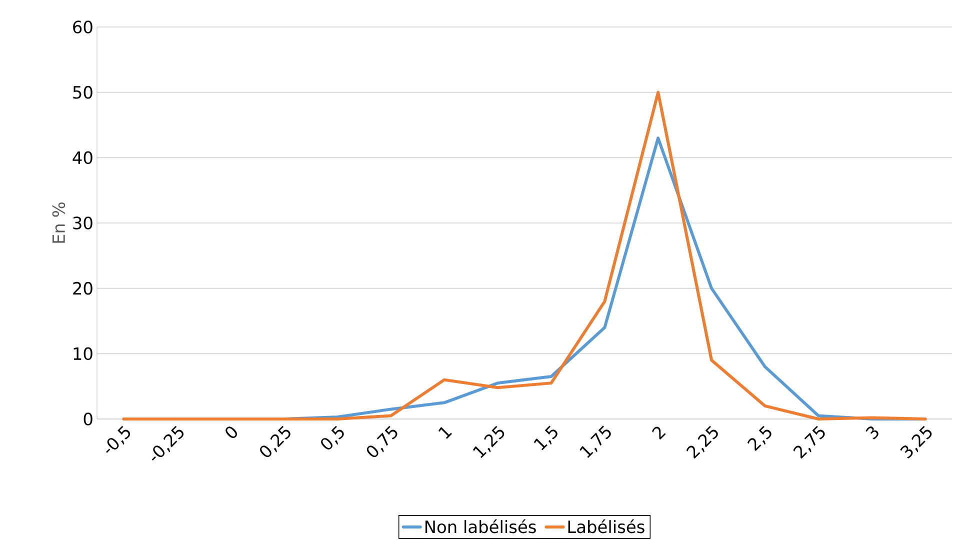 The image size is (961, 559). Describe the element at coordinates (332, 438) in the screenshot. I see `x-tick-label: 0,5` at that location.